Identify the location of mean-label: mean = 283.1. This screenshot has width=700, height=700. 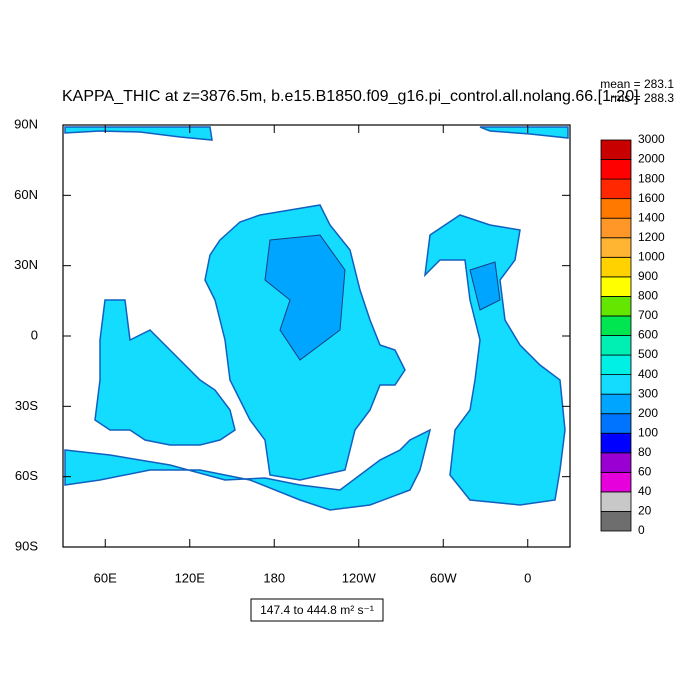
(637, 84).